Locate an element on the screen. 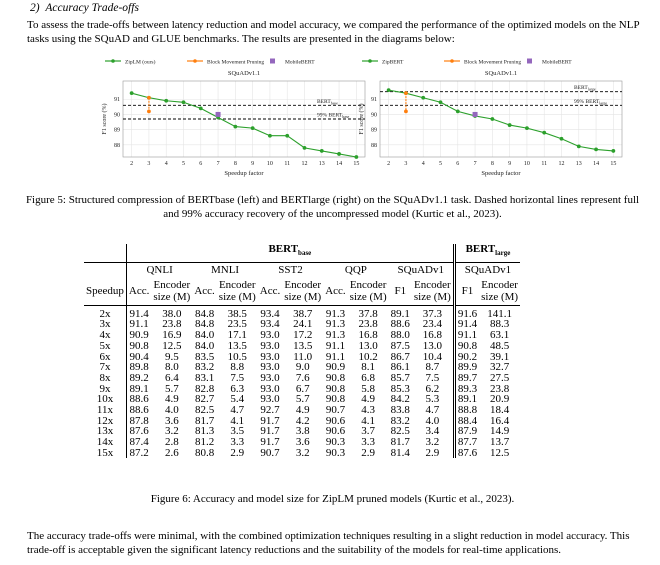 Image resolution: width=660 pixels, height=565 pixels. table-cell: 83.2 is located at coordinates (204, 367).